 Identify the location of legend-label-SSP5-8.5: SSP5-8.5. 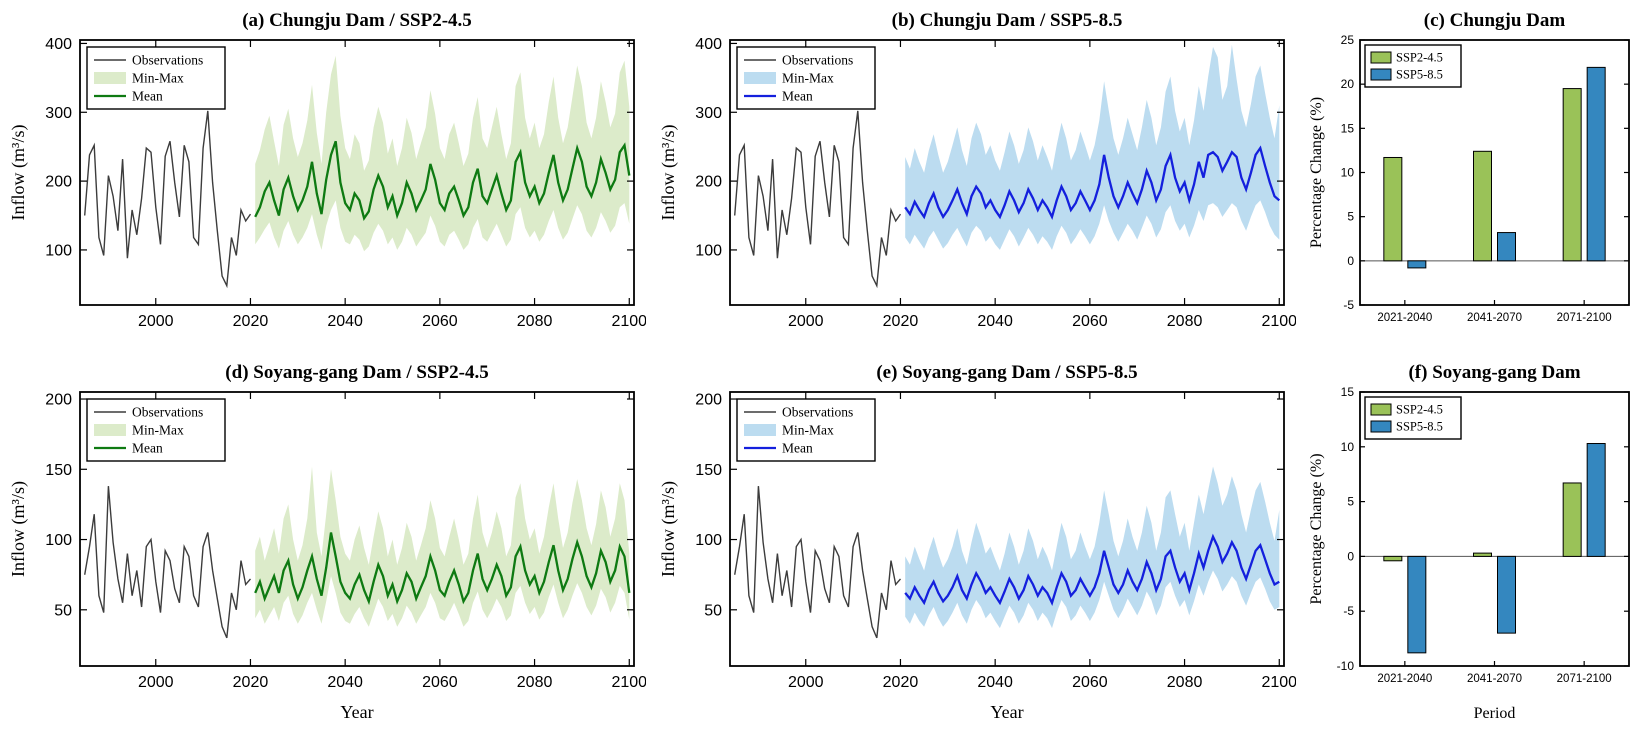
(1419, 75).